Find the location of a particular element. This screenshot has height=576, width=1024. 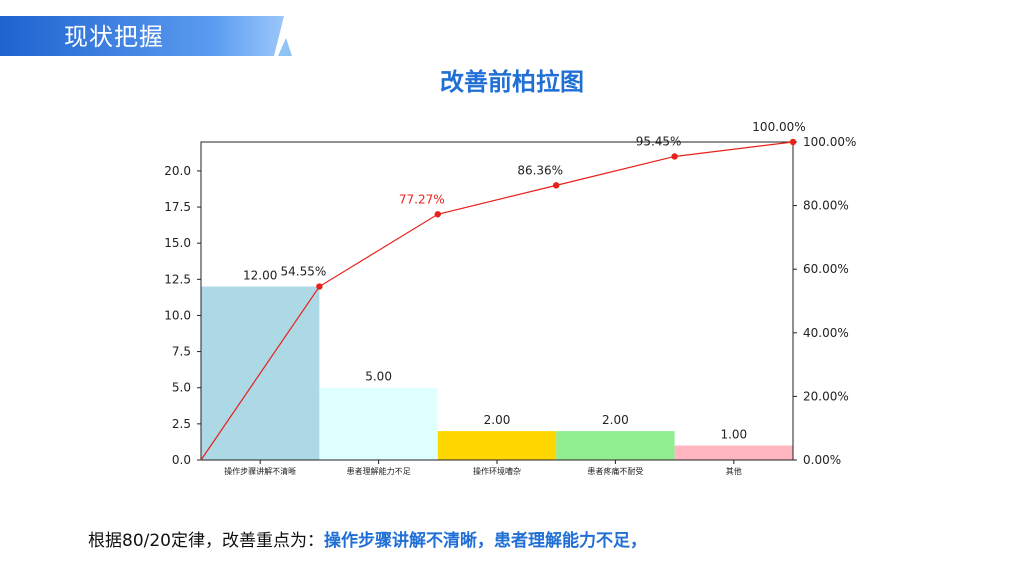

x-tick-label: 操作步骤讲解不清晰 is located at coordinates (260, 471).